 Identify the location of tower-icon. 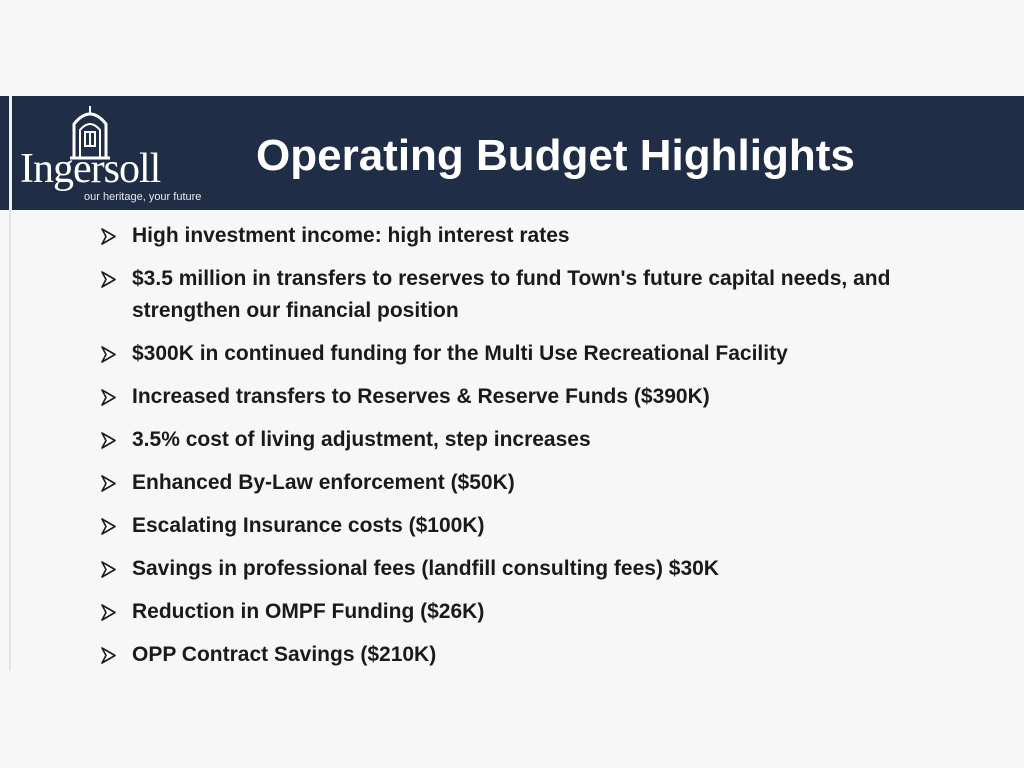
(90, 133).